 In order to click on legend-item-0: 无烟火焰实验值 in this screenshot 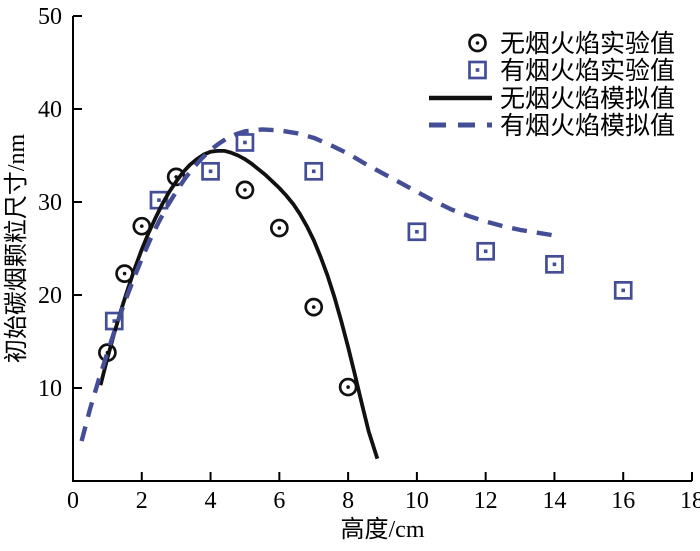, I will do `click(571, 44)`.